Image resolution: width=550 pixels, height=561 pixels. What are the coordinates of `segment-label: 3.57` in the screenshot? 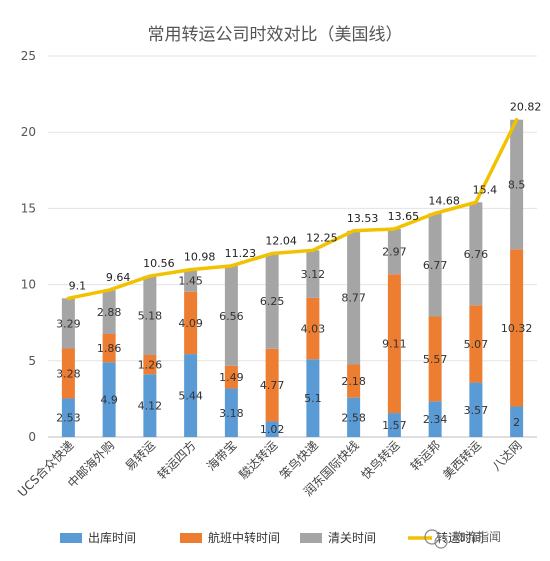 It's located at (476, 410).